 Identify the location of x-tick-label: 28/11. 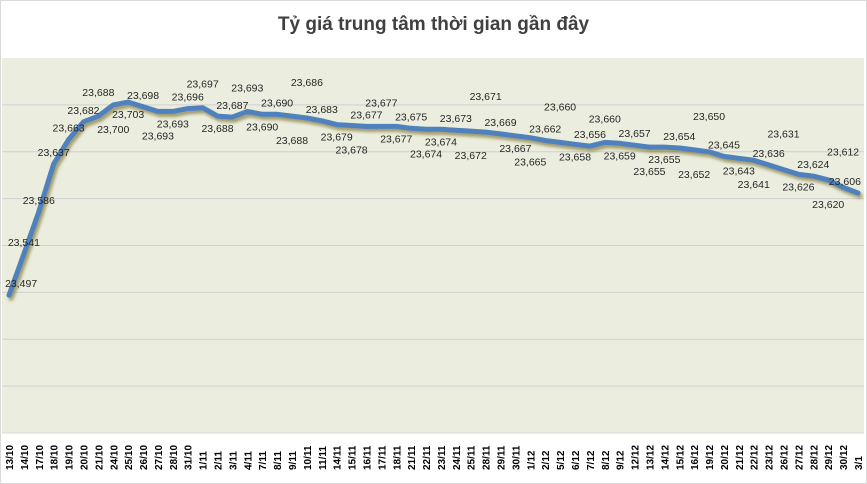
(487, 457).